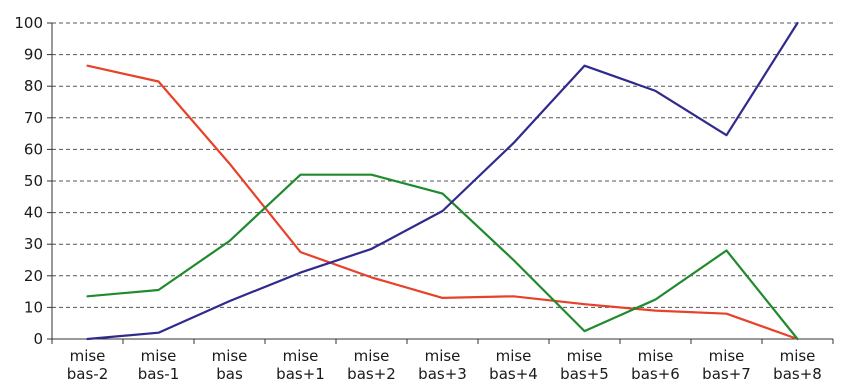 This screenshot has width=841, height=385. I want to click on x-tick-label: mise bas+7, so click(726, 365).